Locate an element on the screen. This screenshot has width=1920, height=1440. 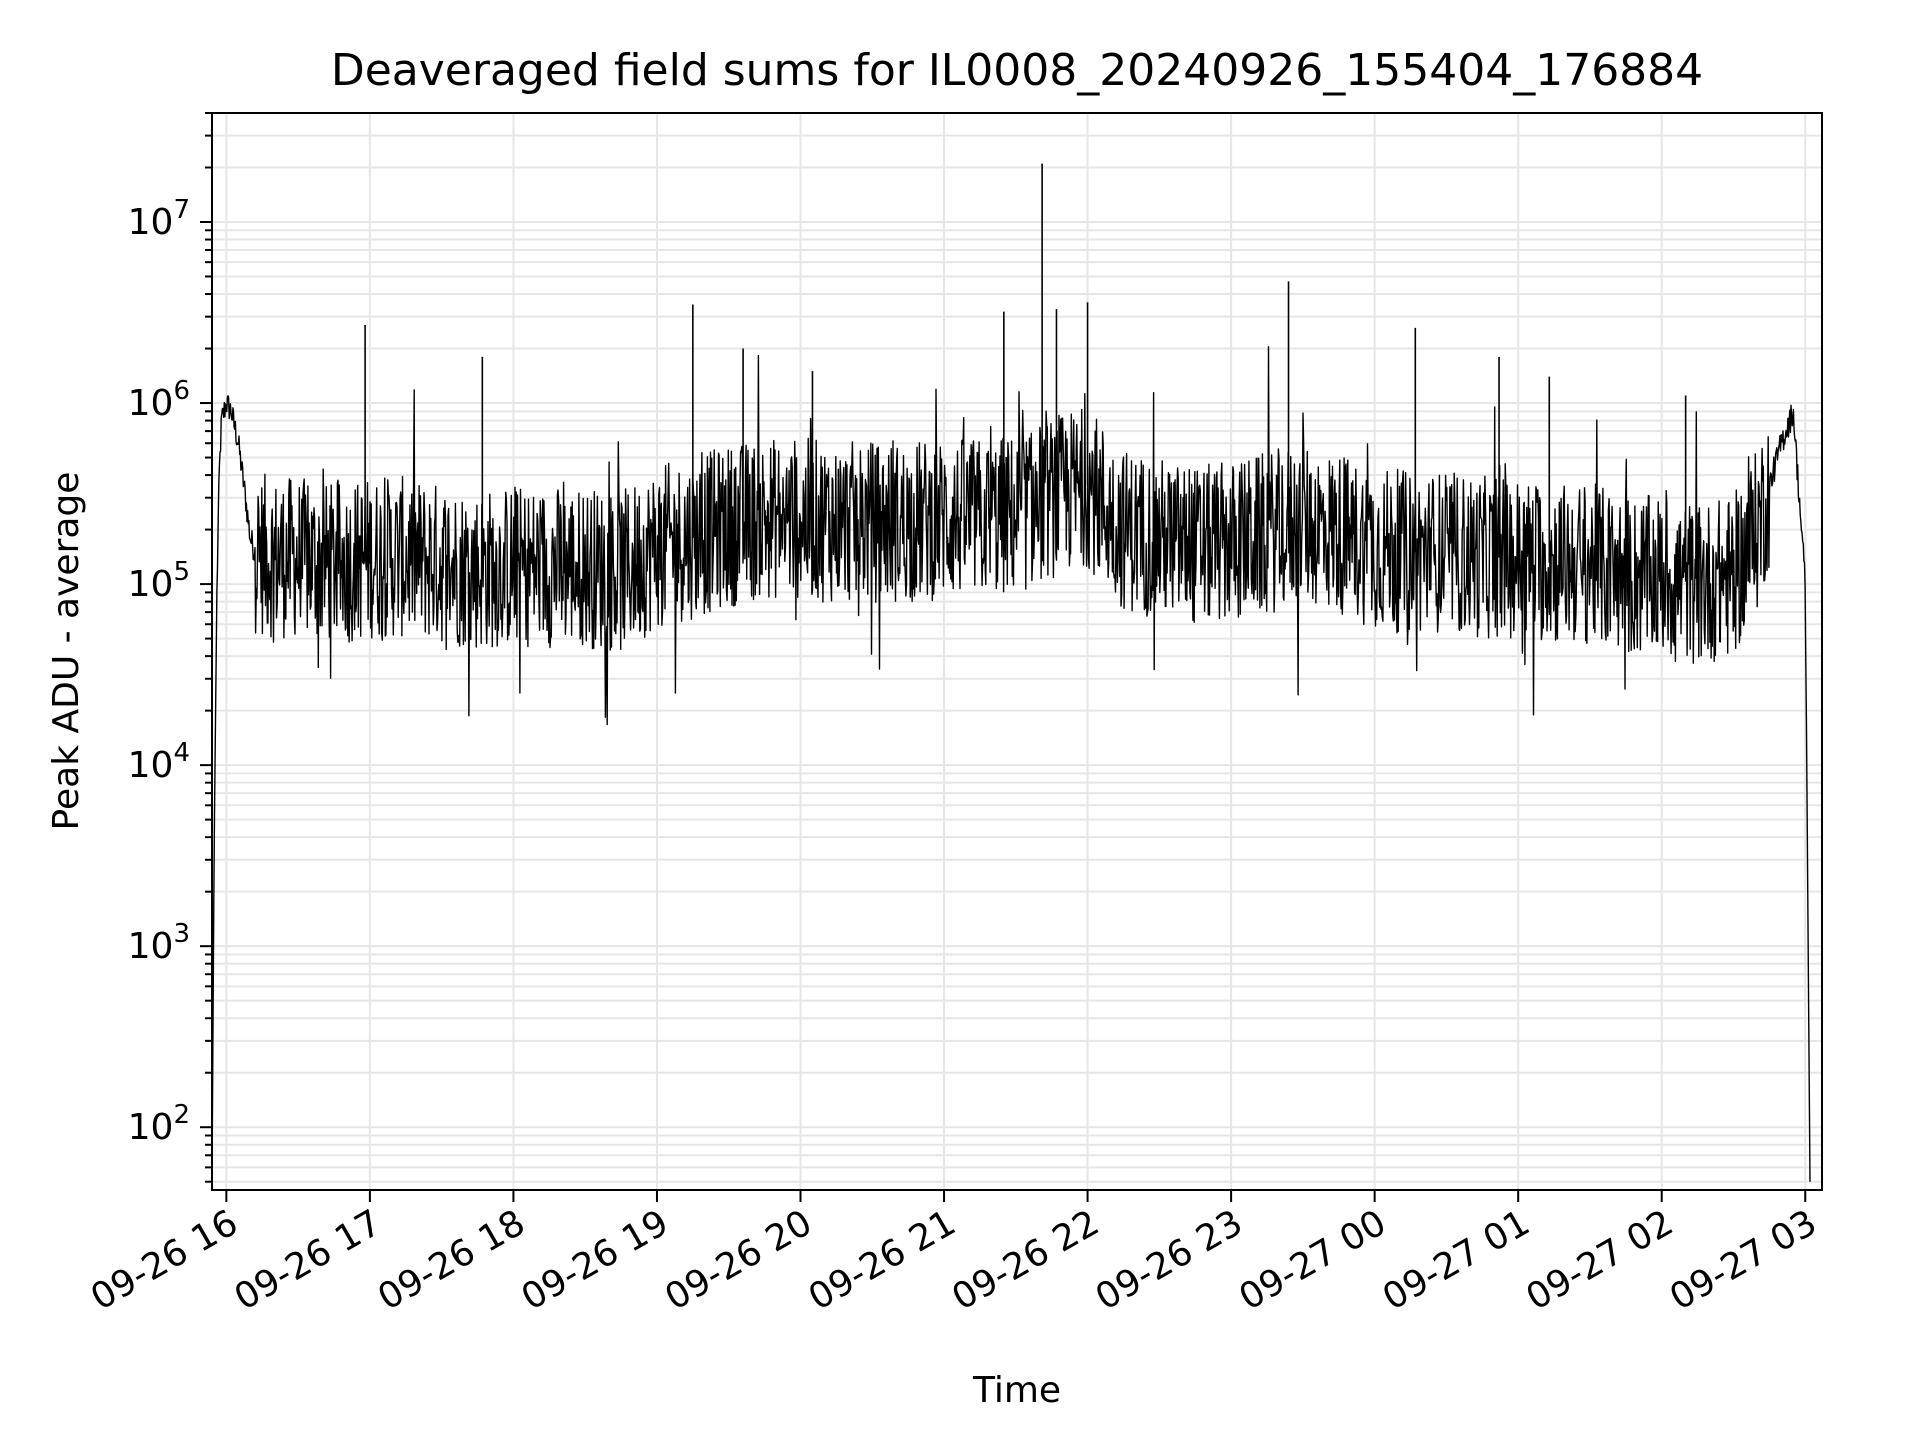
y-tick-label: 10³ is located at coordinates (159, 943).